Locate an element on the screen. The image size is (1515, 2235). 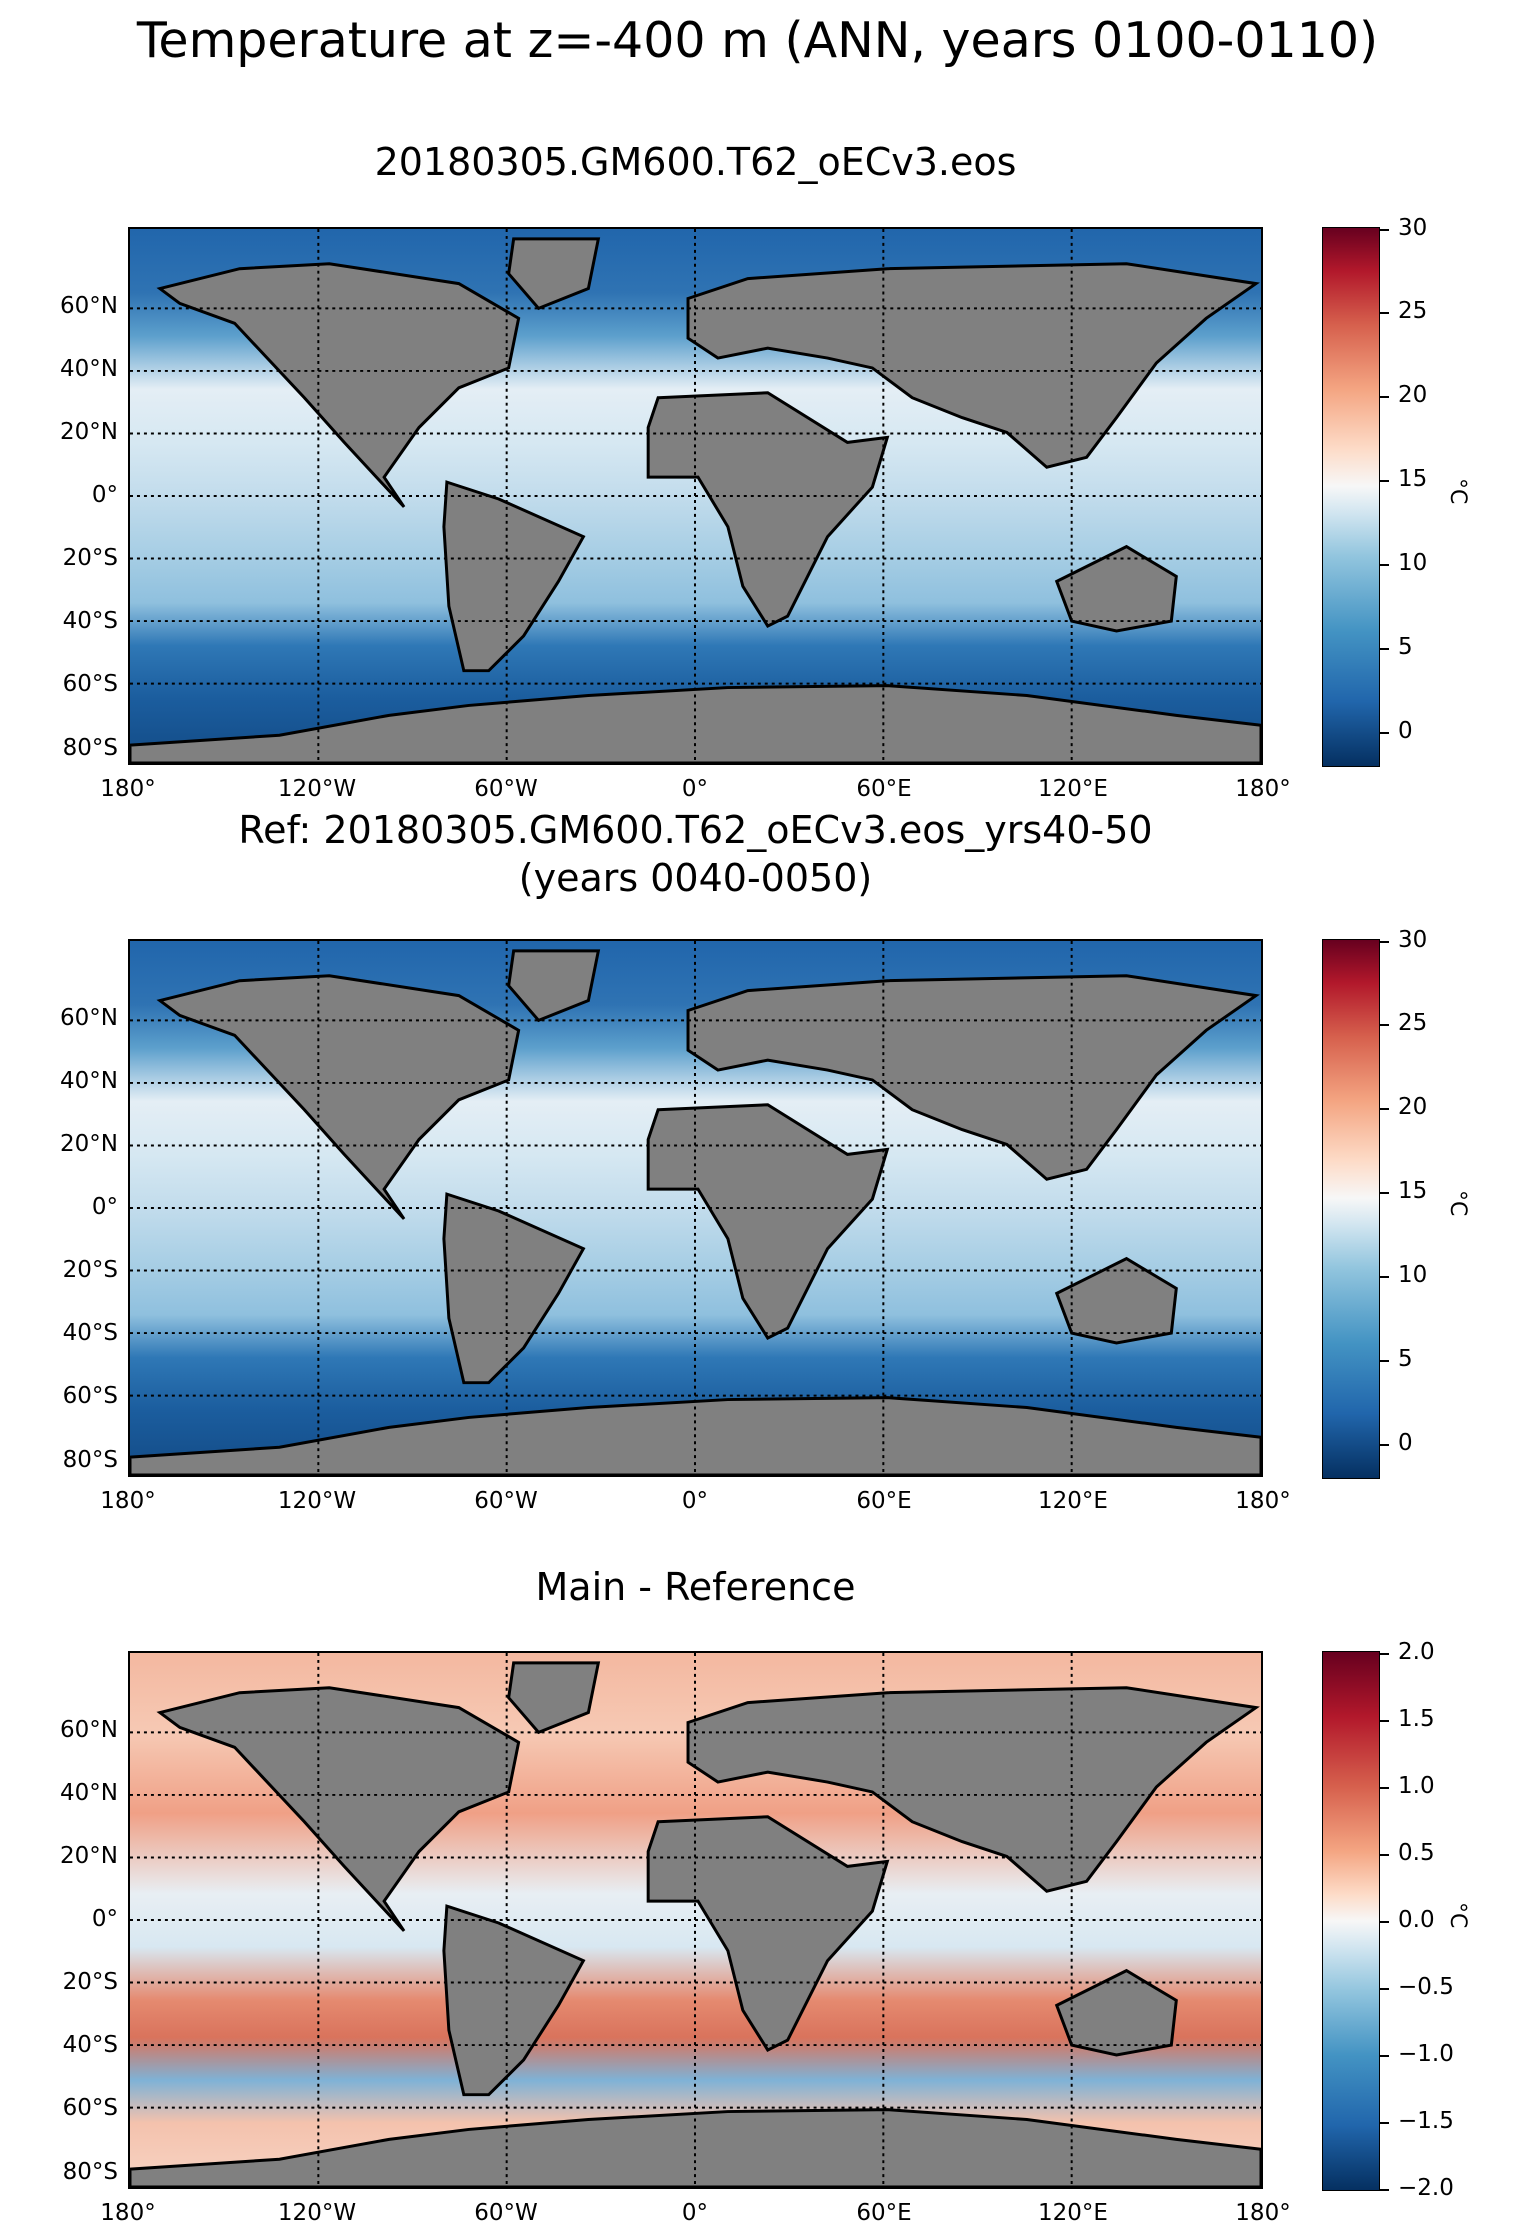
colorbar-tick-label: 0.0 is located at coordinates (1416, 1920).